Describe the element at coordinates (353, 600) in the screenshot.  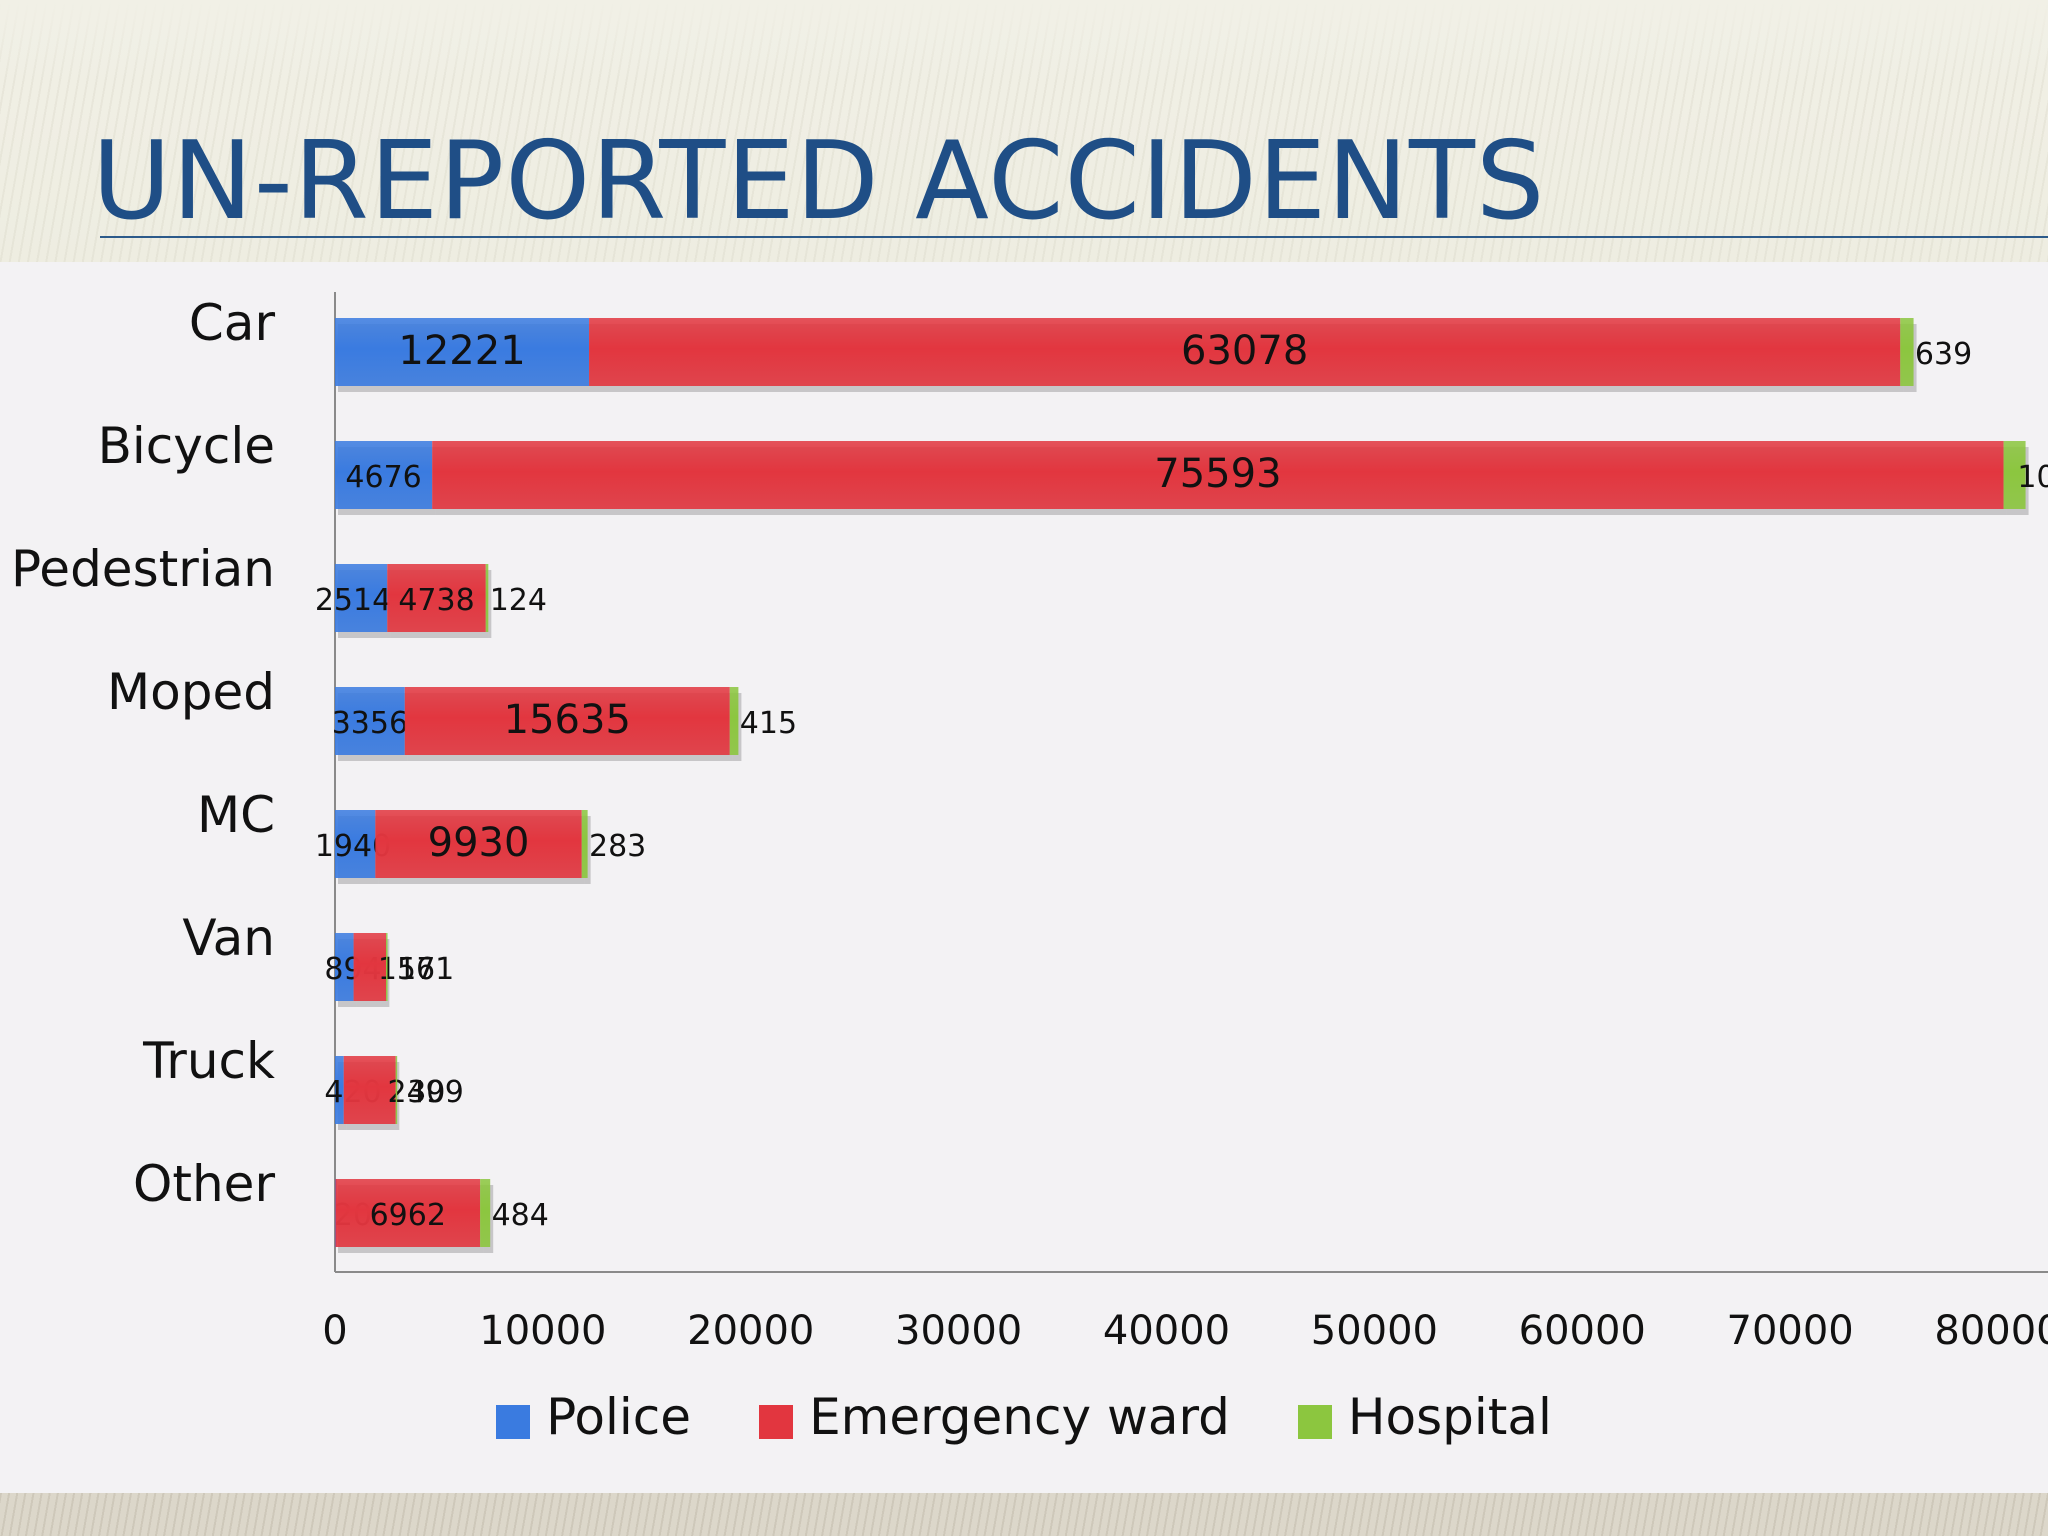
I see `data-label: 2514` at that location.